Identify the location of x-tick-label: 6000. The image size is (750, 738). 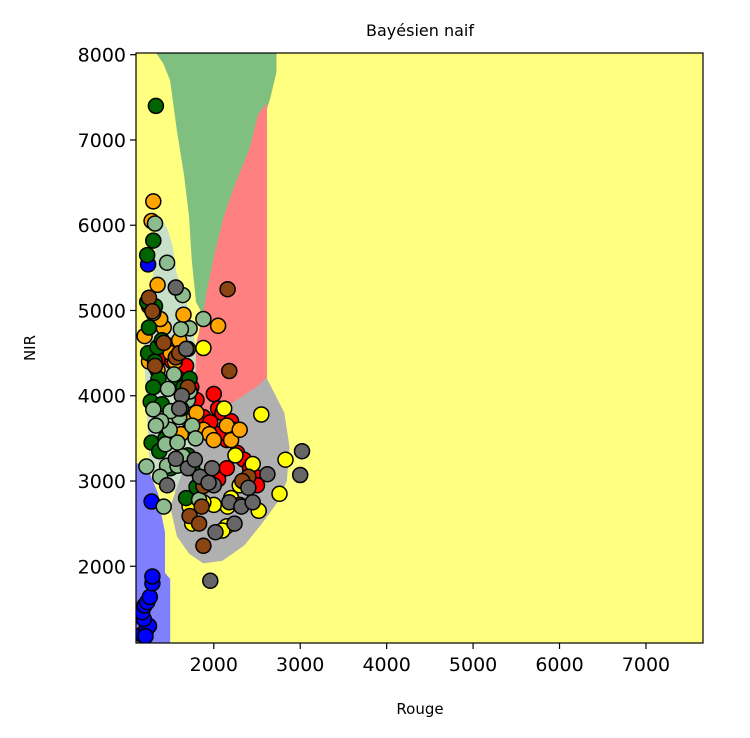
(559, 665).